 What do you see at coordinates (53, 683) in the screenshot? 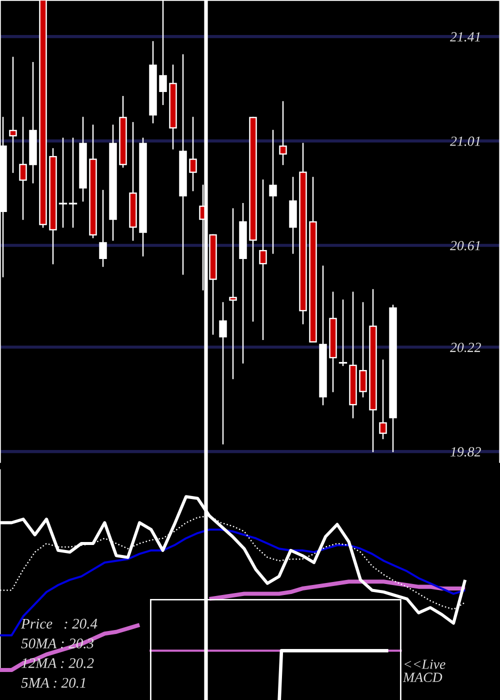
I see `text: 5MA : 20.1` at bounding box center [53, 683].